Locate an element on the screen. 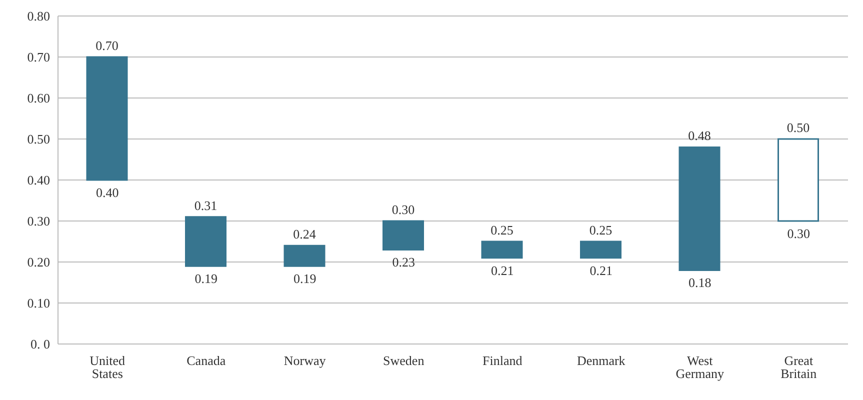 The image size is (863, 400). x-tick-label: Great Britain is located at coordinates (799, 367).